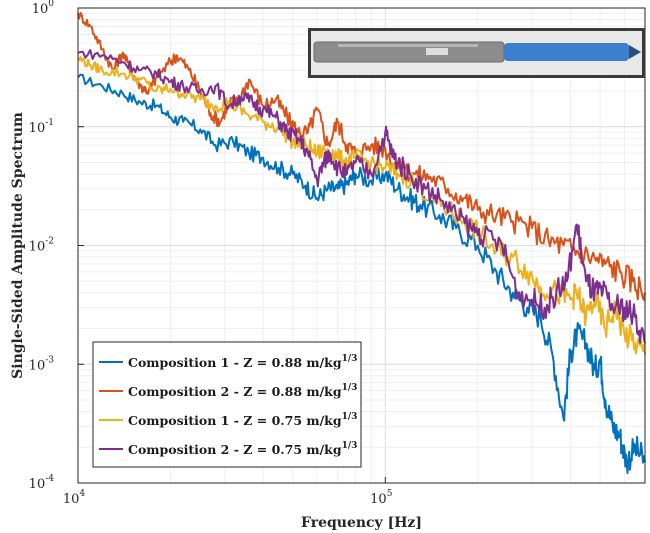 Image resolution: width=650 pixels, height=533 pixels. I want to click on x-axis-title: Frequency [Hz], so click(361, 523).